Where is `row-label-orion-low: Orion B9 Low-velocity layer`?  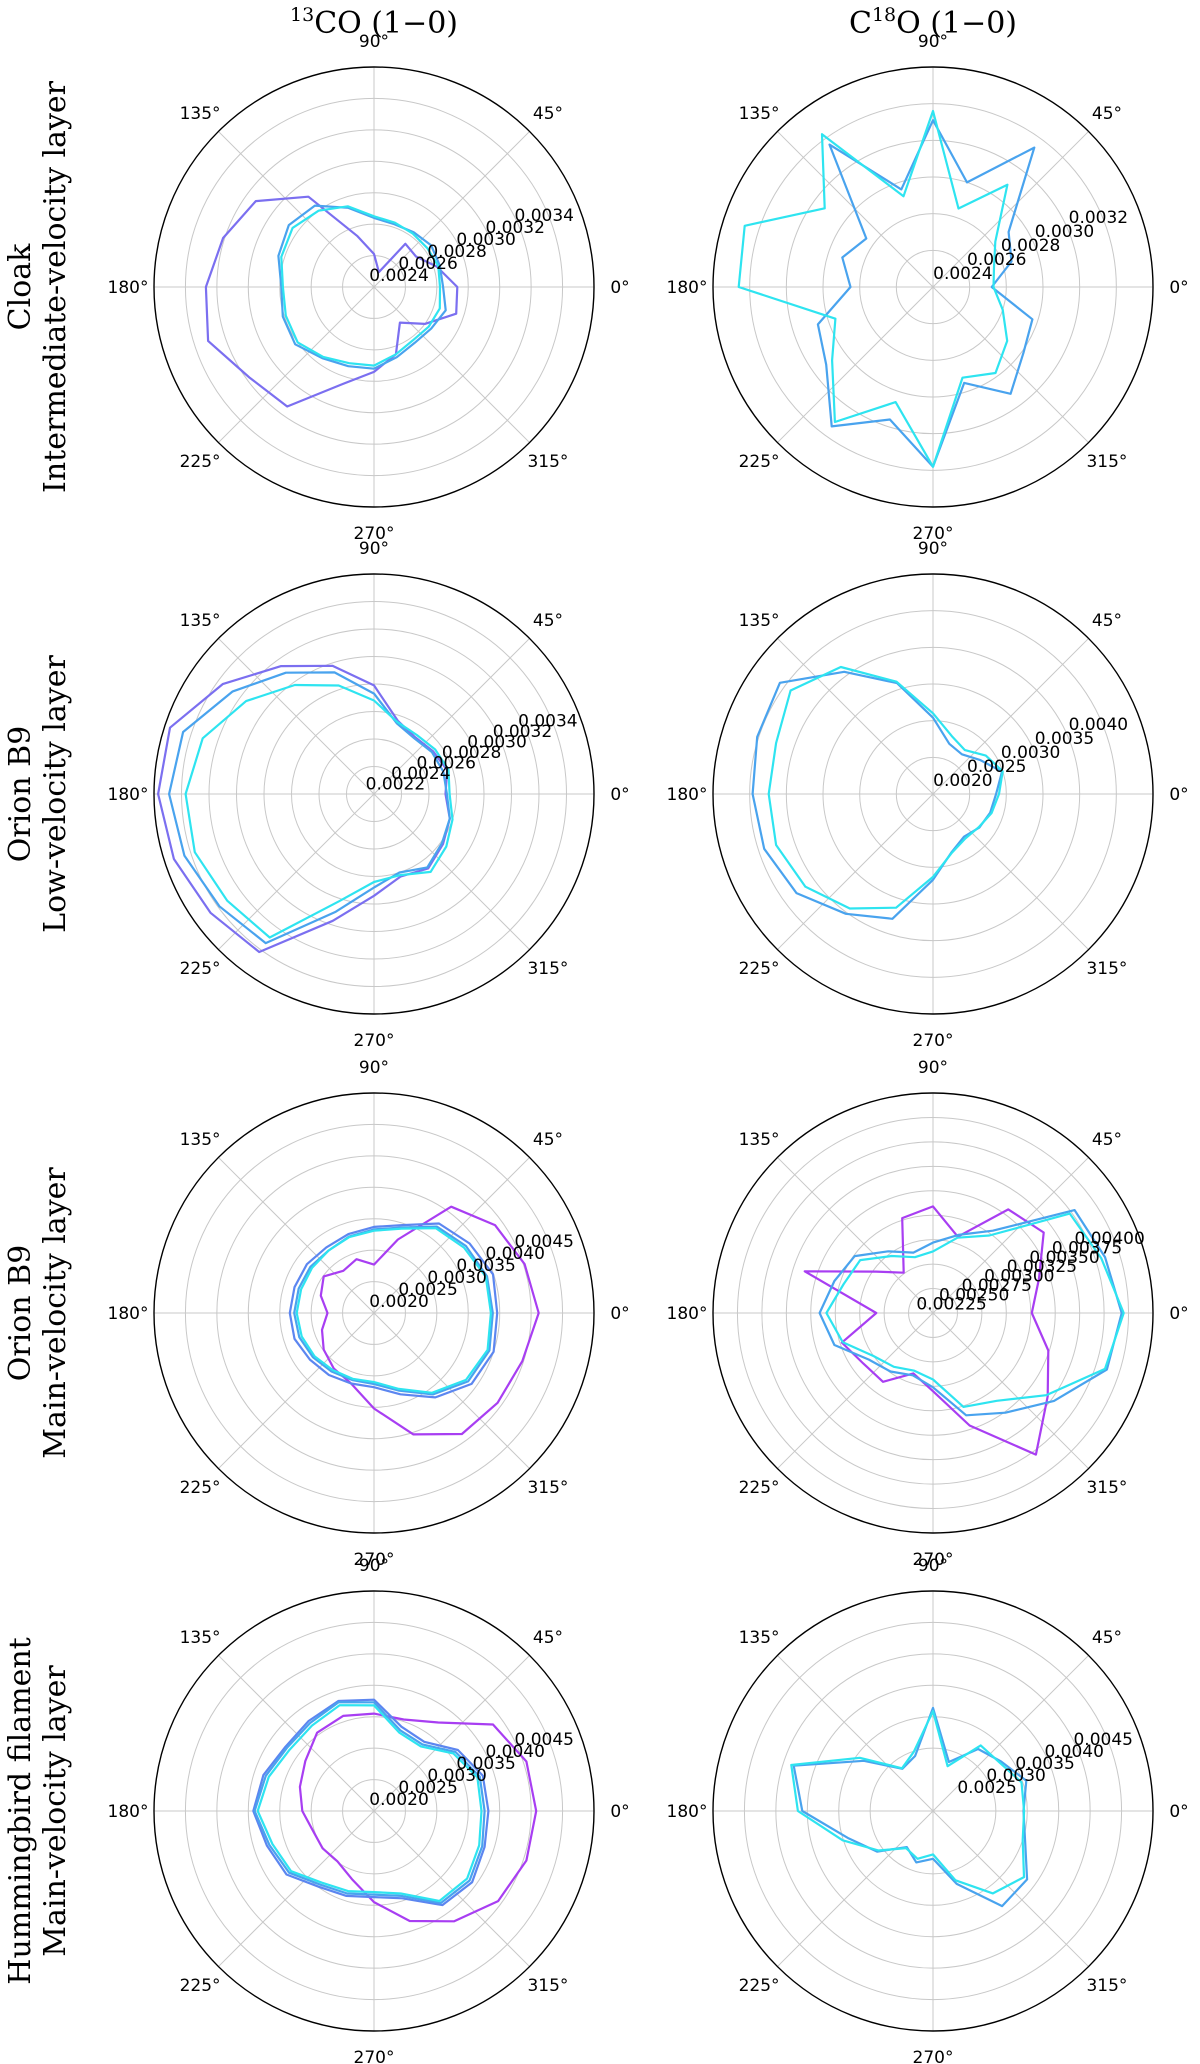
row-label-orion-low: Orion B9 Low-velocity layer is located at coordinates (38, 794).